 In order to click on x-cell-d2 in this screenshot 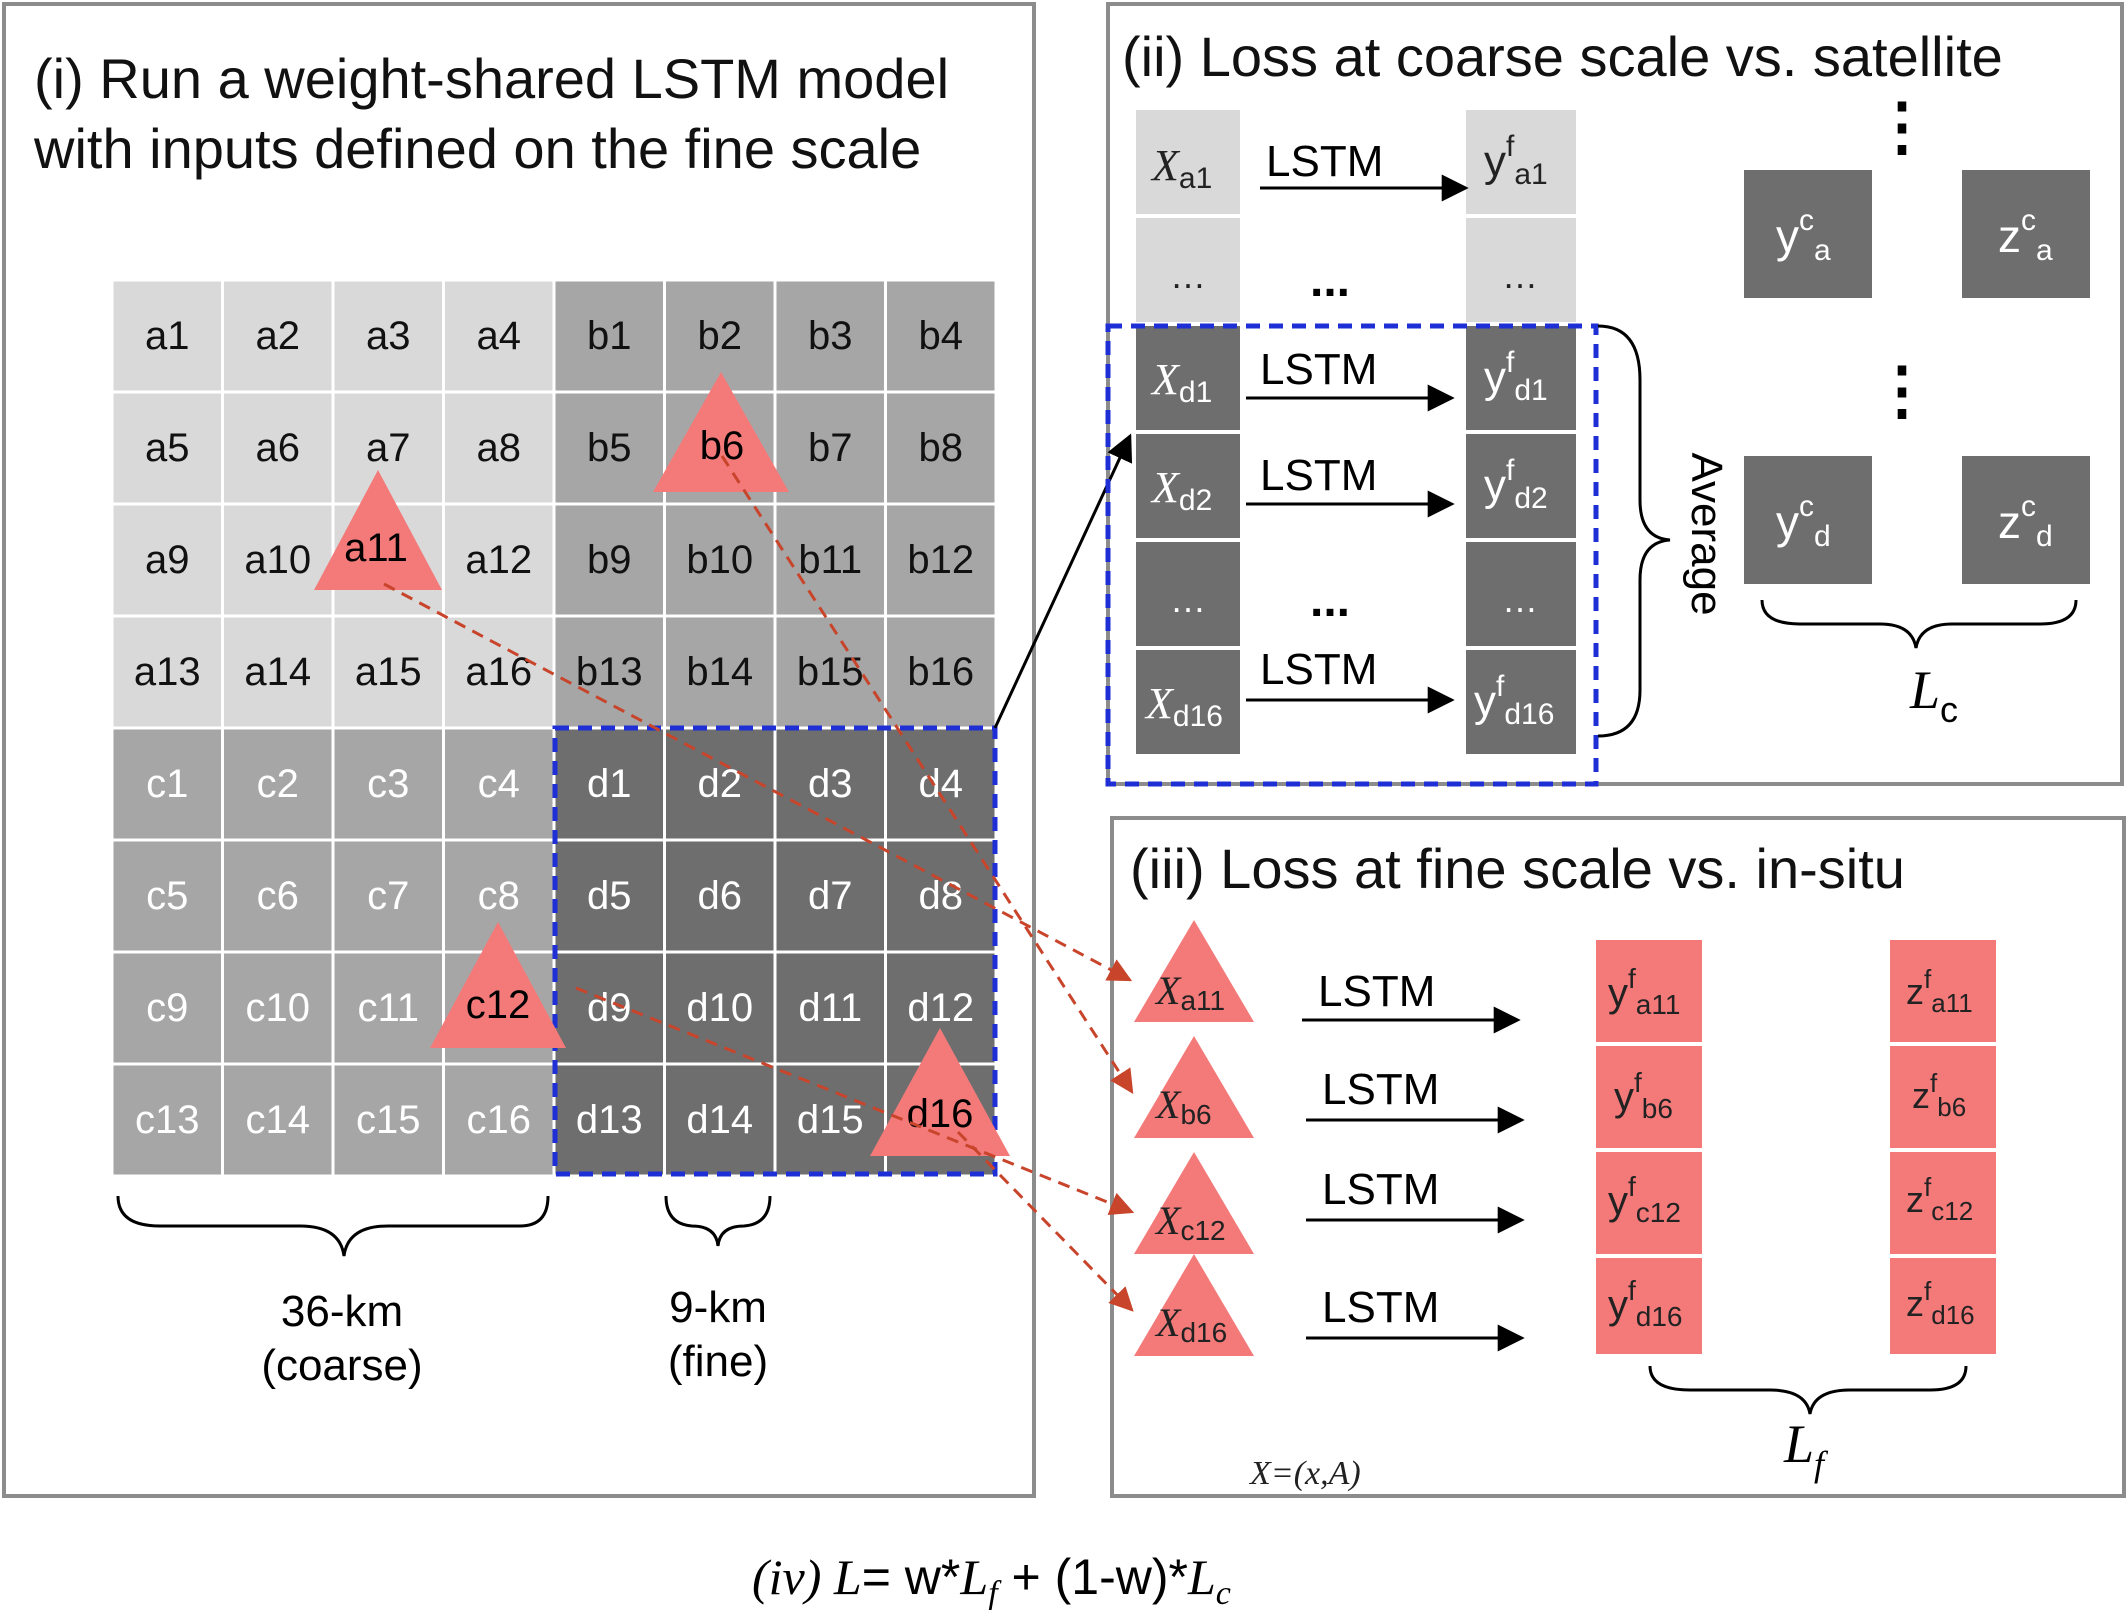, I will do `click(1188, 486)`.